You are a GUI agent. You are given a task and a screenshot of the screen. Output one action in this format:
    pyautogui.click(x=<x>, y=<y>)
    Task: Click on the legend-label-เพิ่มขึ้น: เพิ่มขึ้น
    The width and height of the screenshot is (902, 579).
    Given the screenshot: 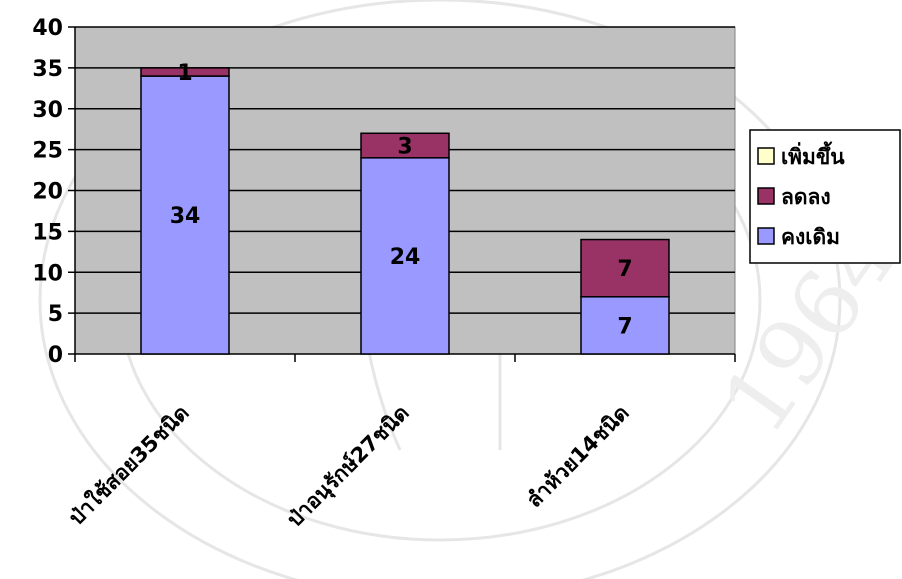 What is the action you would take?
    pyautogui.click(x=813, y=155)
    